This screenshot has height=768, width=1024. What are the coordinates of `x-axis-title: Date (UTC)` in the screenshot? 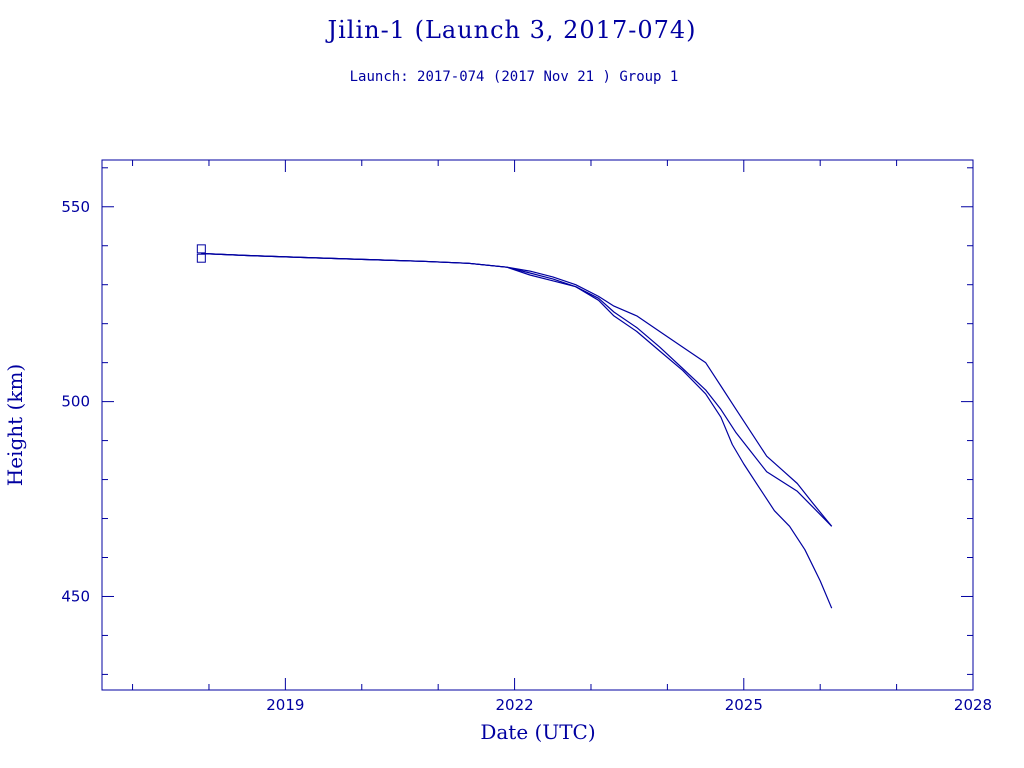 It's located at (537, 732).